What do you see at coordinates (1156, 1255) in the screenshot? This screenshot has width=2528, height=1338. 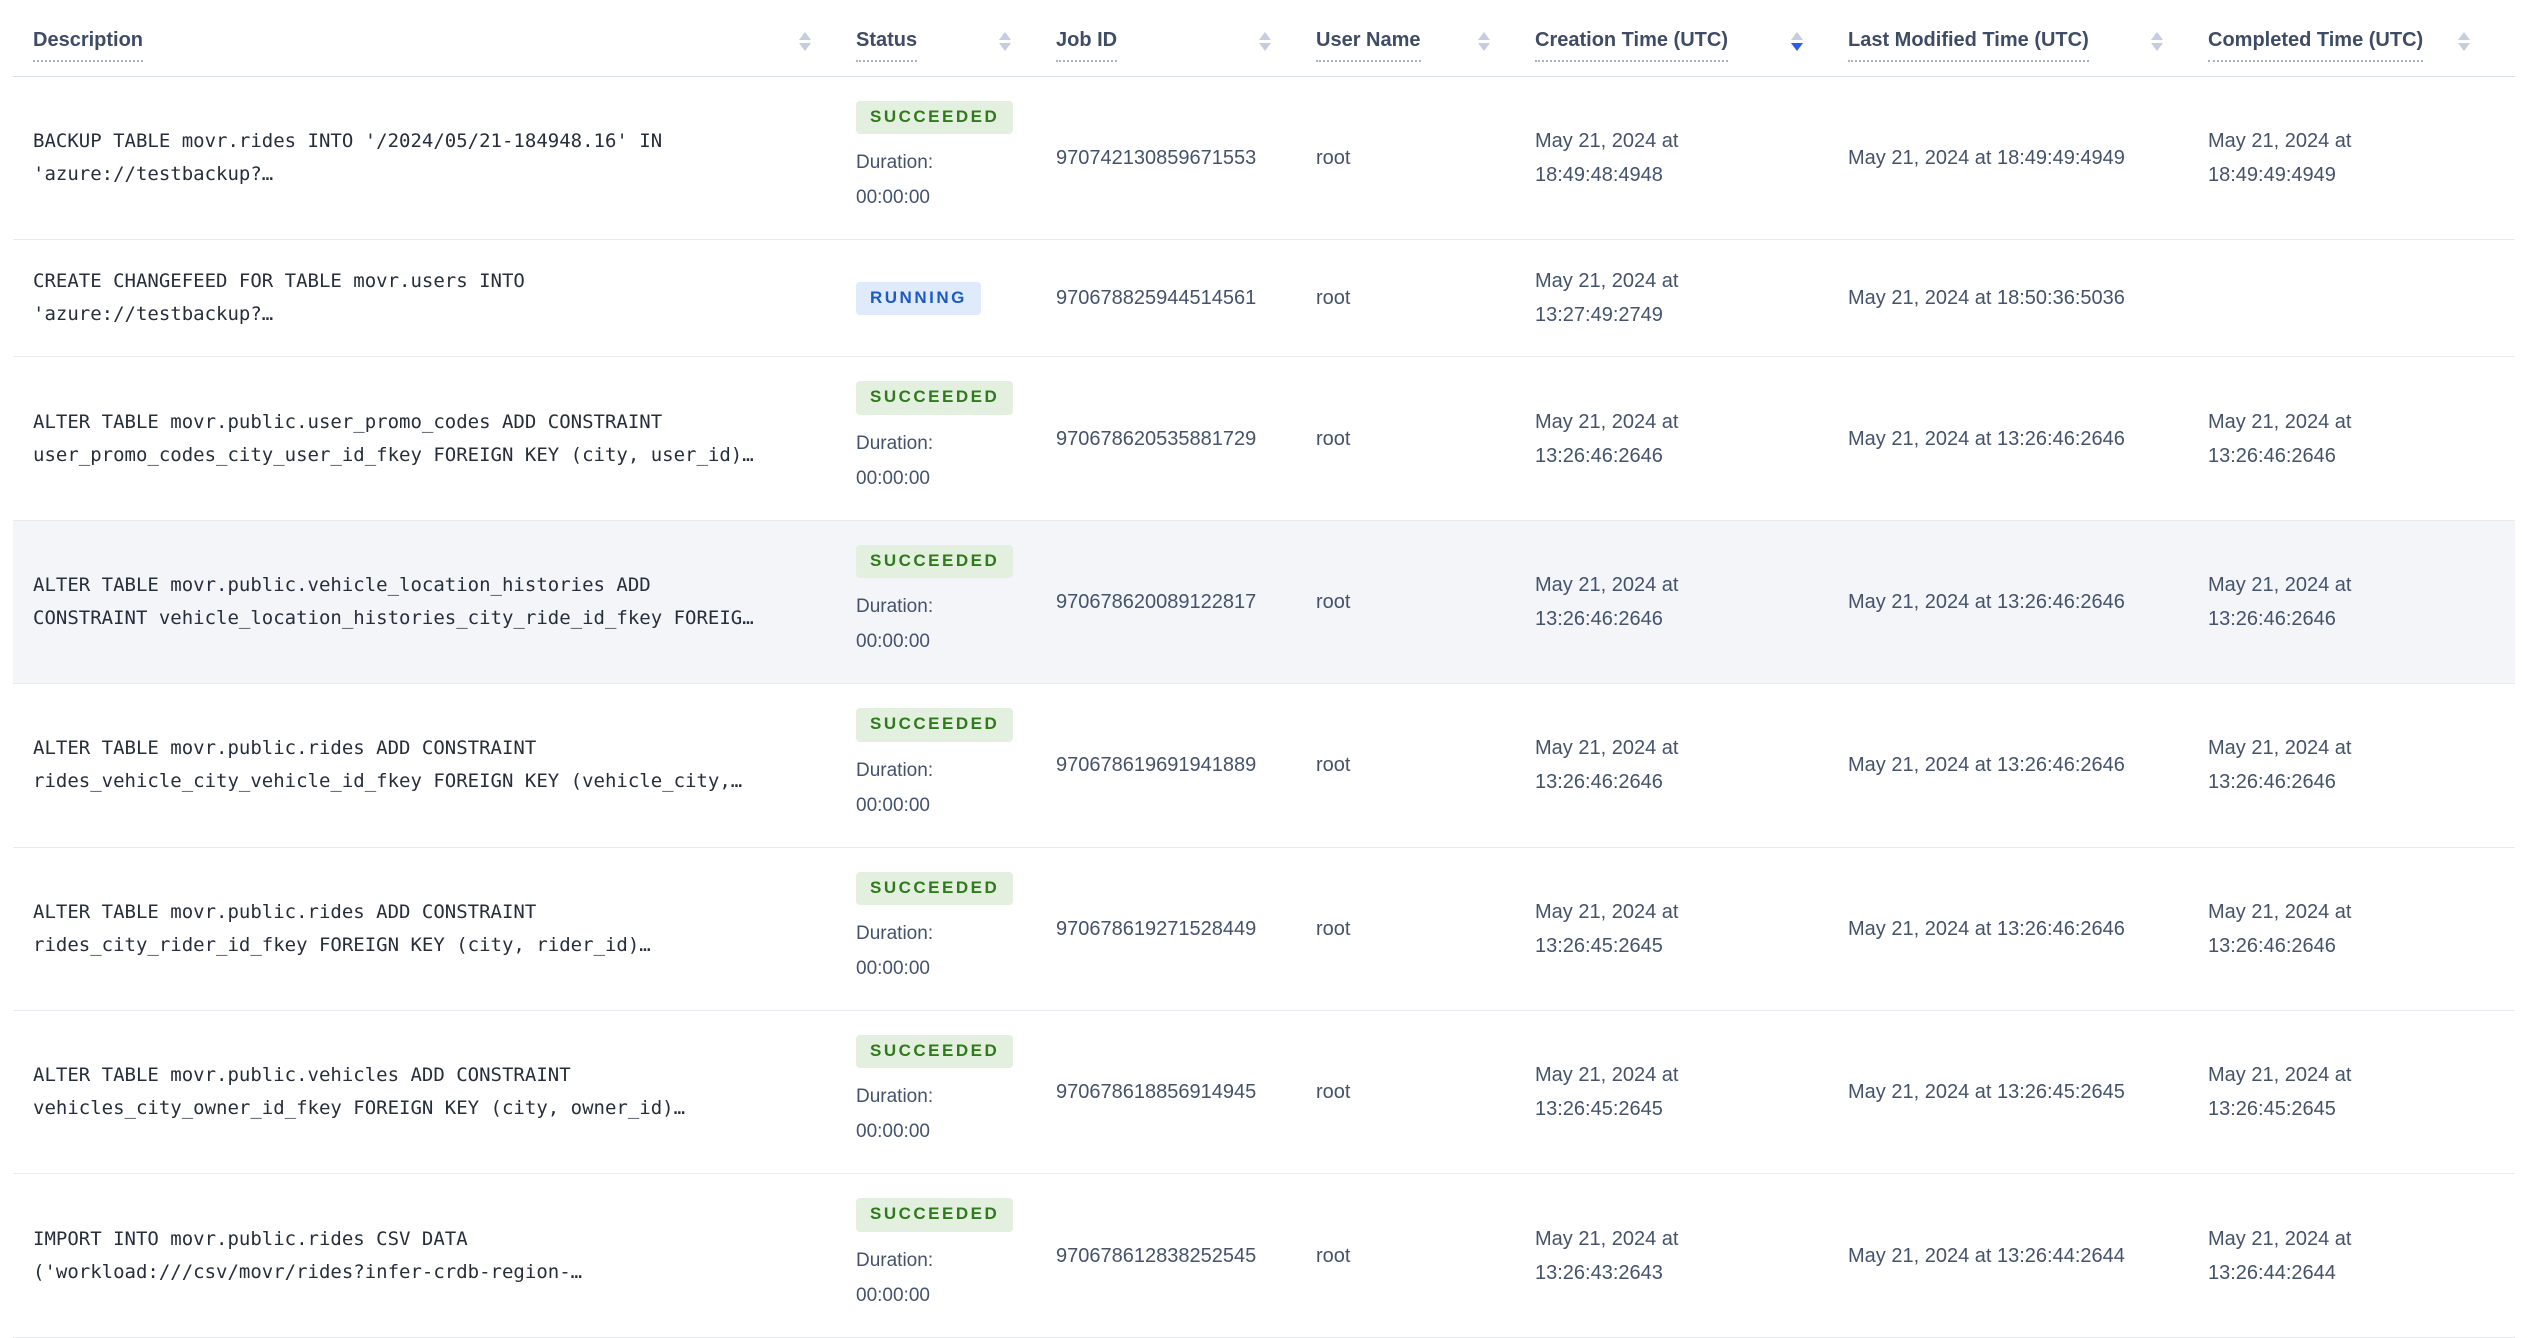 I see `job-id: 970678612838252545` at bounding box center [1156, 1255].